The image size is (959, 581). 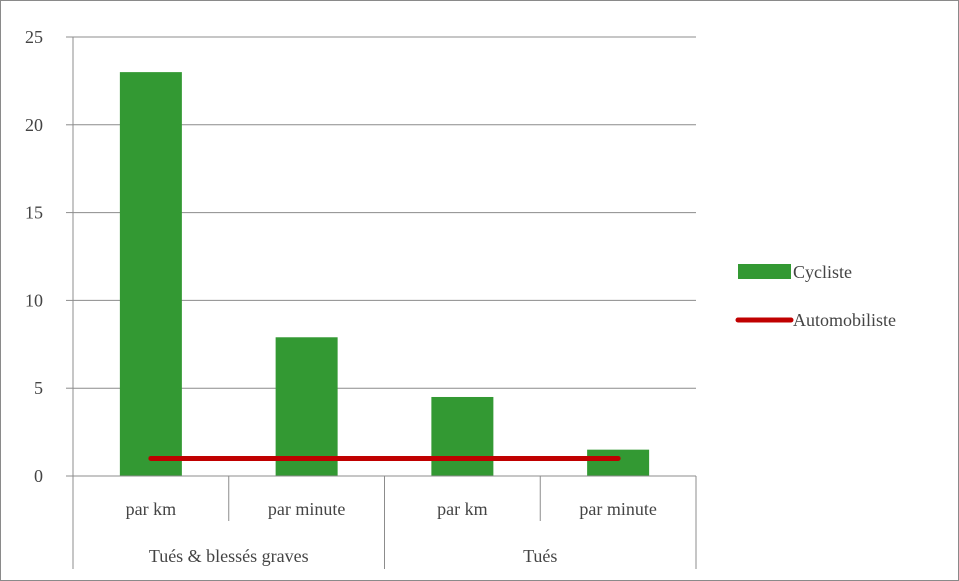 I want to click on y-tick-label: 5, so click(x=38, y=388).